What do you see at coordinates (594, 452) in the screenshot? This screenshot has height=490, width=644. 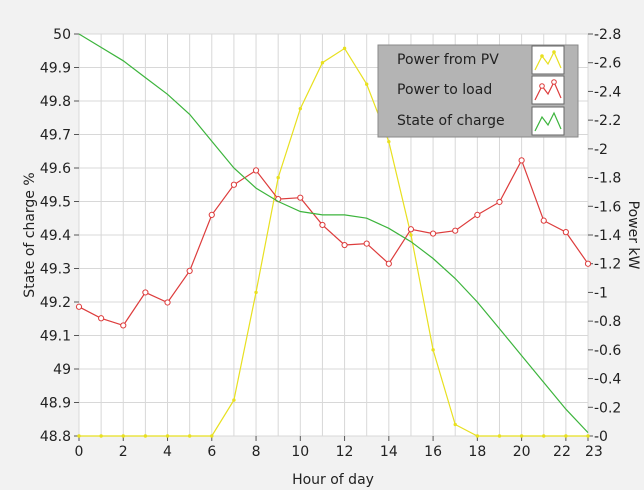 I see `x-tick-label: 23` at bounding box center [594, 452].